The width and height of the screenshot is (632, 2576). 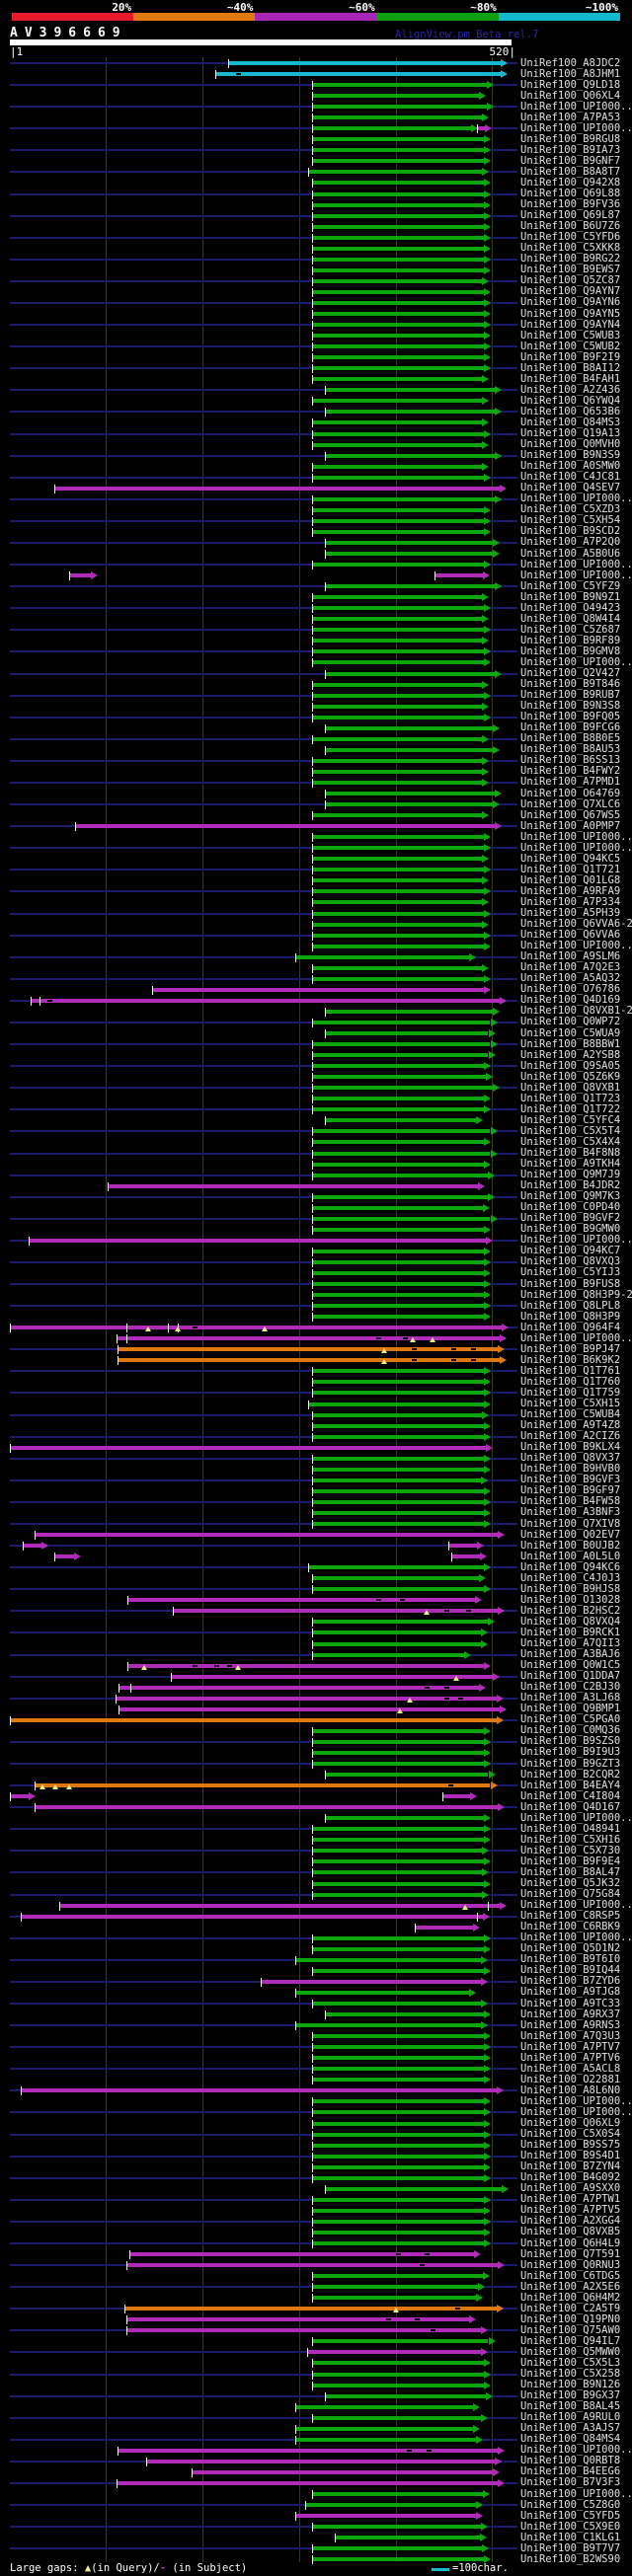 I want to click on subject-label: UniRef100_B9I9U3, so click(x=571, y=1752).